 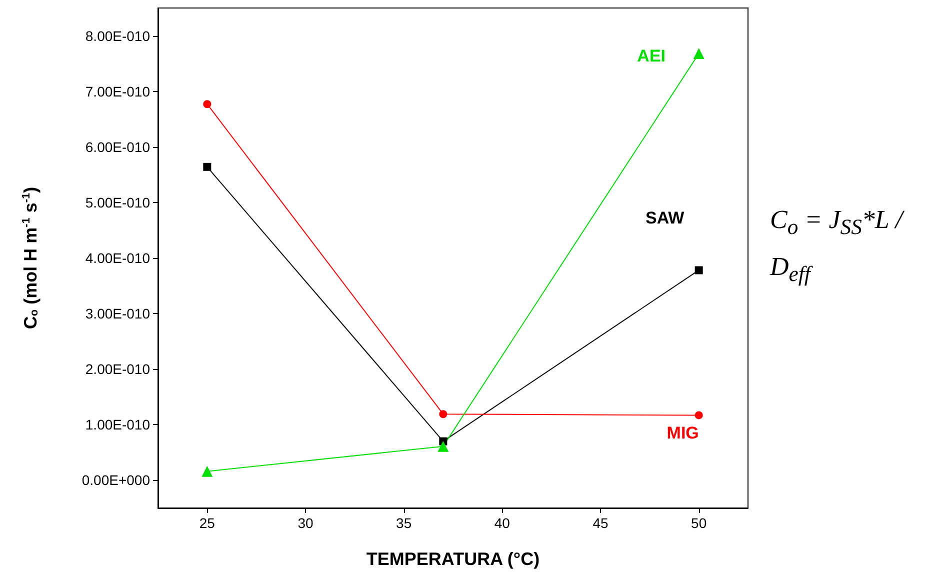 What do you see at coordinates (665, 218) in the screenshot?
I see `text: SAW` at bounding box center [665, 218].